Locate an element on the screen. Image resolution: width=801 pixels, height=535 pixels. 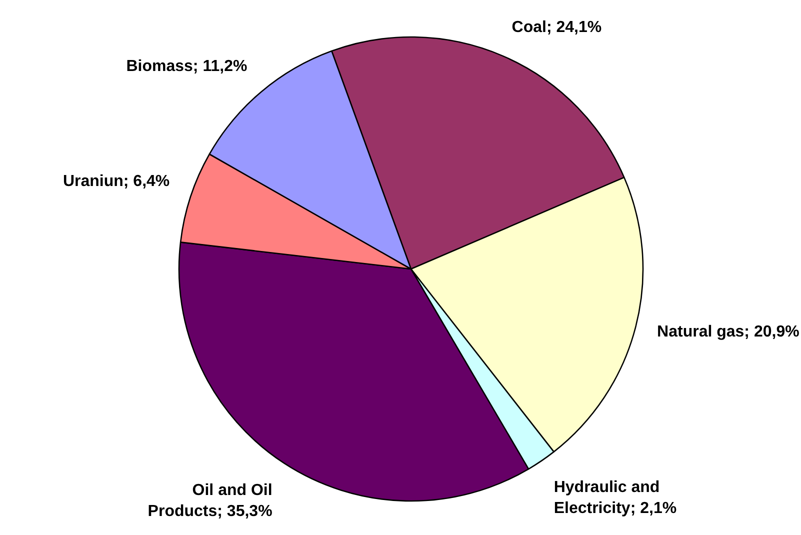
slice-label: Coal; 24,1% is located at coordinates (557, 27).